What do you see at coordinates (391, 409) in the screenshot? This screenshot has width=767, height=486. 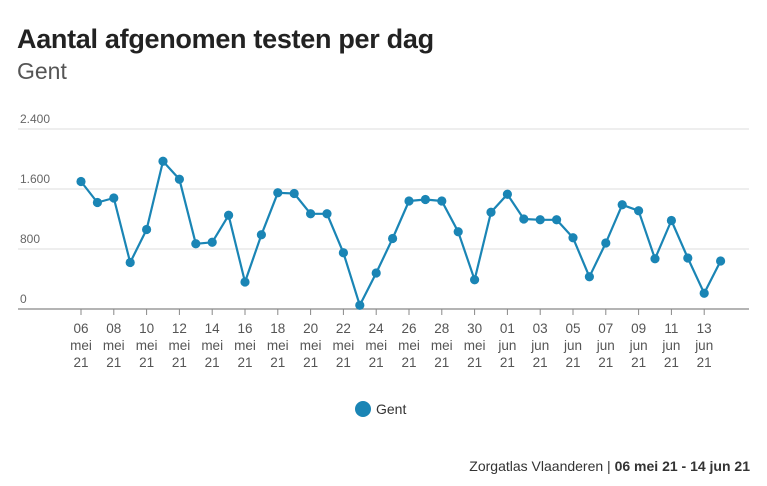 I see `legend-label: Gent` at bounding box center [391, 409].